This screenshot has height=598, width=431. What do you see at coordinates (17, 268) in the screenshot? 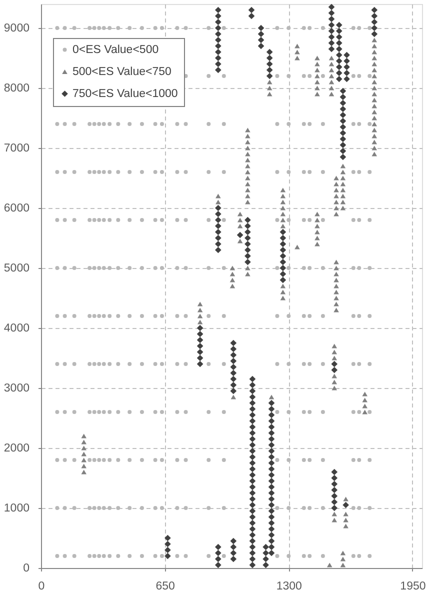
I see `y-tick-label: 5000` at bounding box center [17, 268].